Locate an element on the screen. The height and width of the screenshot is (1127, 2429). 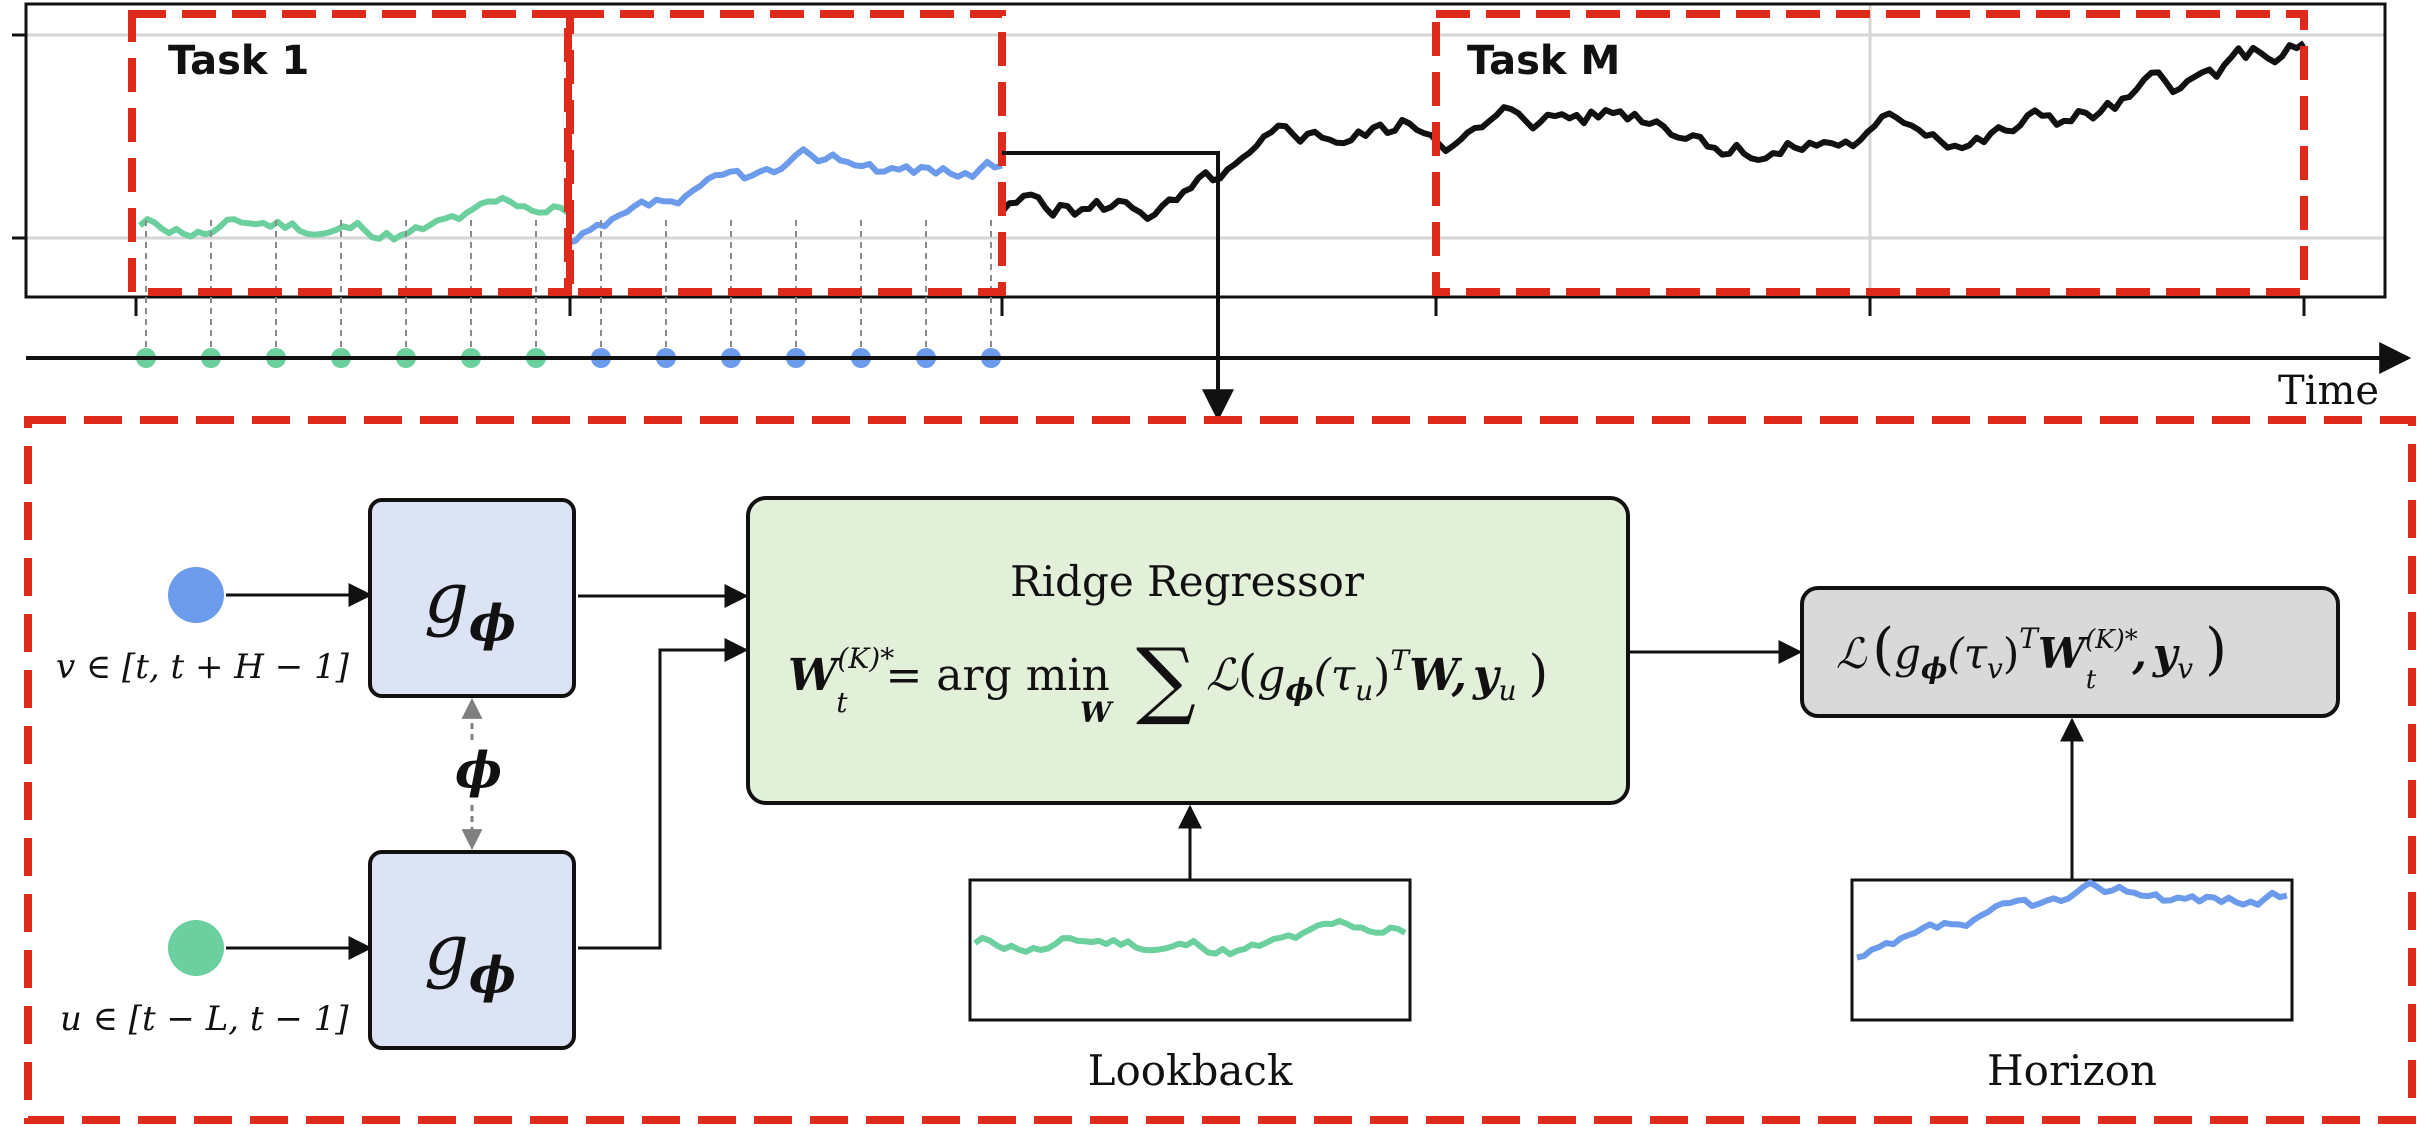
ridge-regressor-box is located at coordinates (1188, 650).